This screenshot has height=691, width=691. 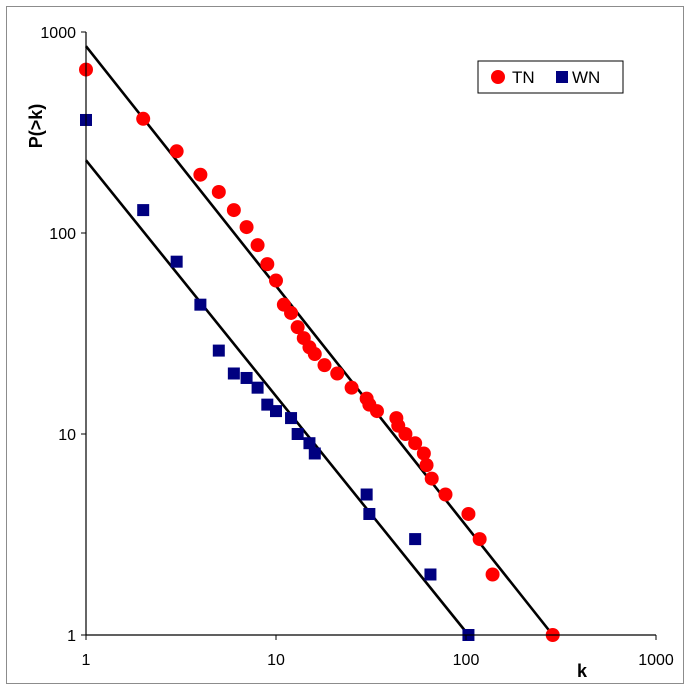 I want to click on x-tick-label: 10, so click(x=276, y=660).